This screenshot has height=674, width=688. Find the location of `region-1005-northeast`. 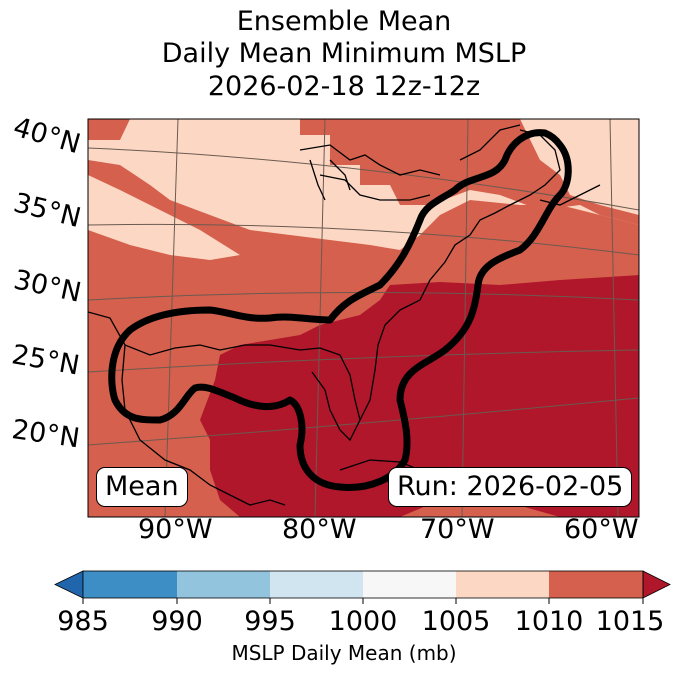

region-1005-northeast is located at coordinates (579, 167).